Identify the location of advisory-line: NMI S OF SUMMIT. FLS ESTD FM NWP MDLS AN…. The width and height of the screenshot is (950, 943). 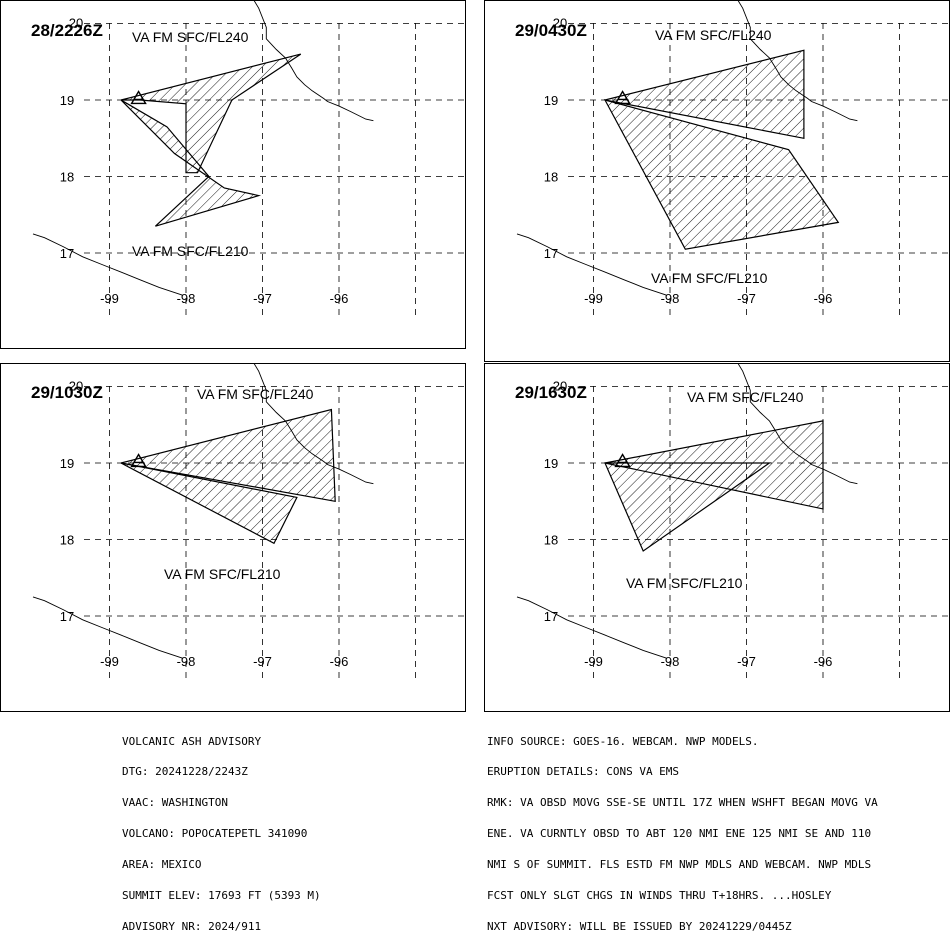
(679, 865).